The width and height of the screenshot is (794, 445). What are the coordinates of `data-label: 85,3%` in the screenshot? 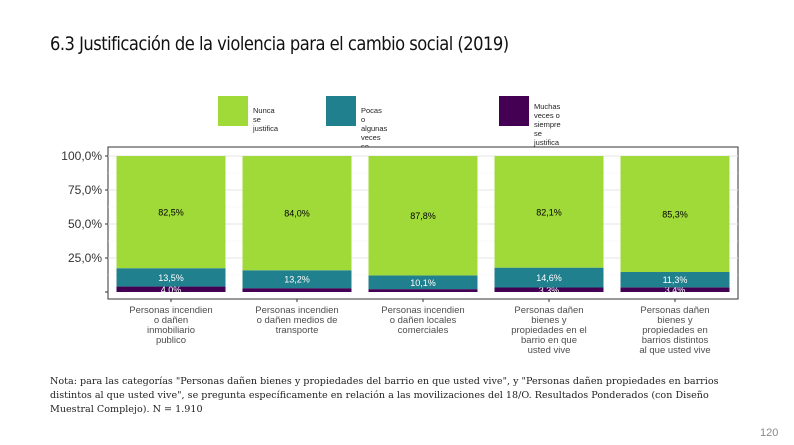 It's located at (675, 215).